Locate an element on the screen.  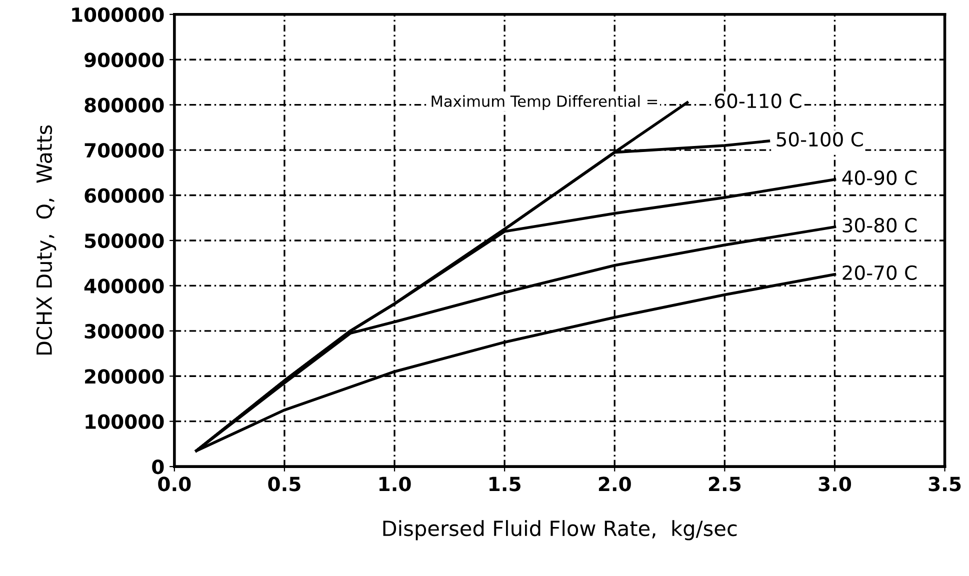
x-tick-label: 1.0 is located at coordinates (395, 484).